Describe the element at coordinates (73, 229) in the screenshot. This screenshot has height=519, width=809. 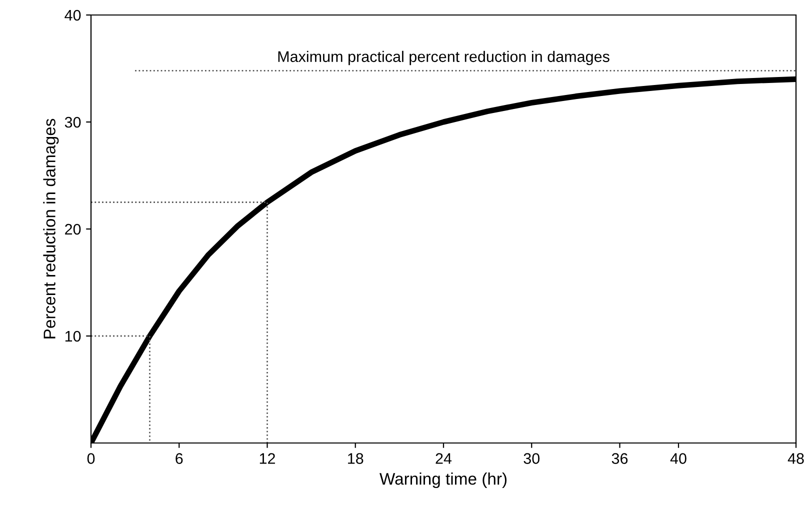
I see `y-tick-label: 20` at that location.